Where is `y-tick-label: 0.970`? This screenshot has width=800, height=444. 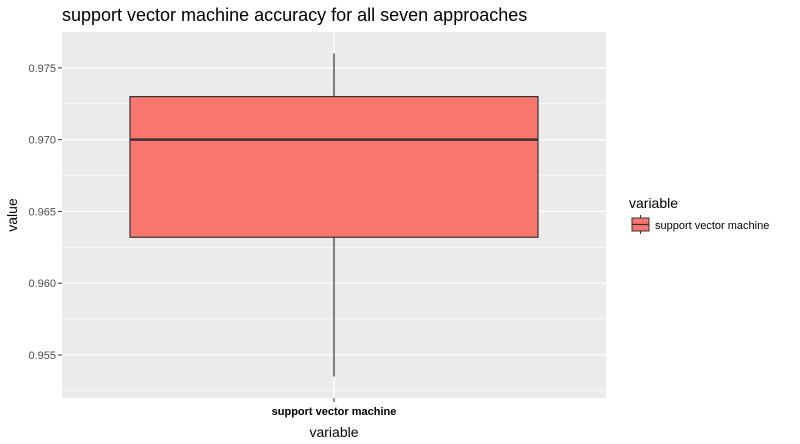 y-tick-label: 0.970 is located at coordinates (42, 141).